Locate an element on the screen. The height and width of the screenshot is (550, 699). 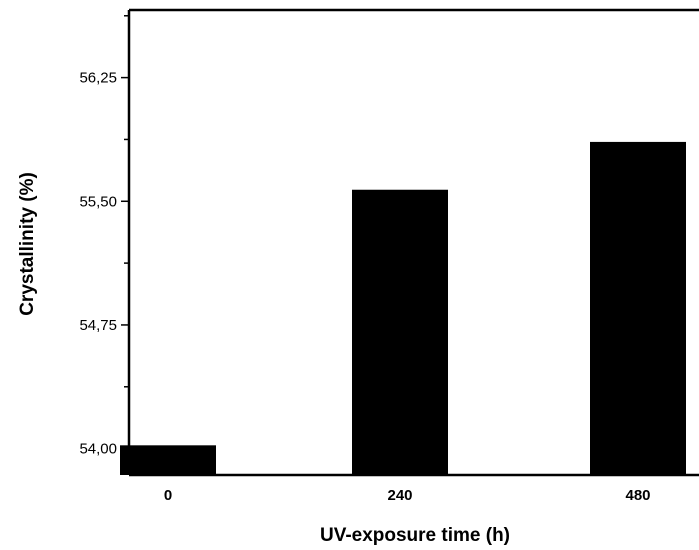
x-tick-label: 240 is located at coordinates (399, 495).